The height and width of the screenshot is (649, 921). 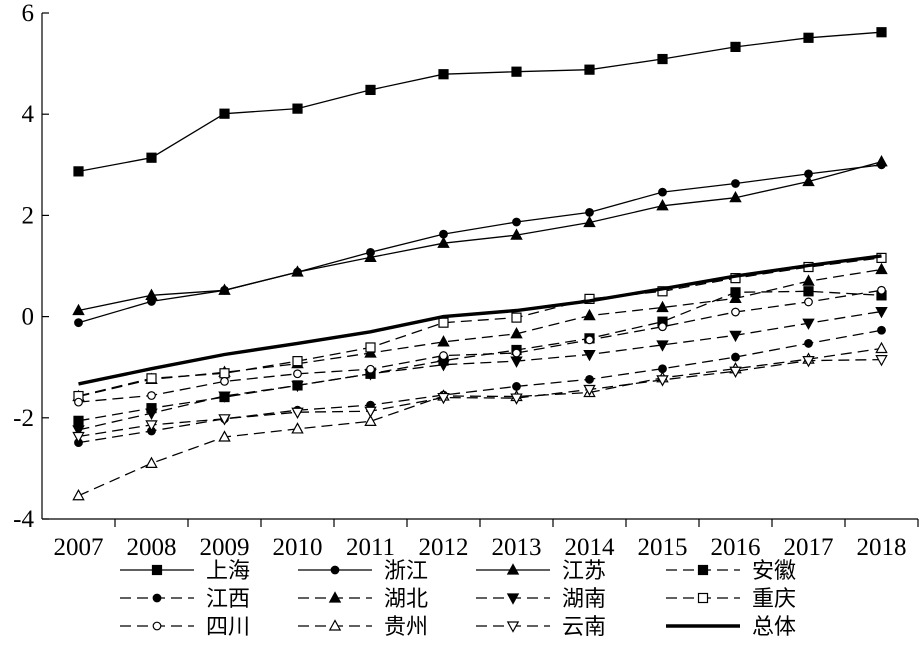 What do you see at coordinates (185, 627) in the screenshot?
I see `legend-item: 四川` at bounding box center [185, 627].